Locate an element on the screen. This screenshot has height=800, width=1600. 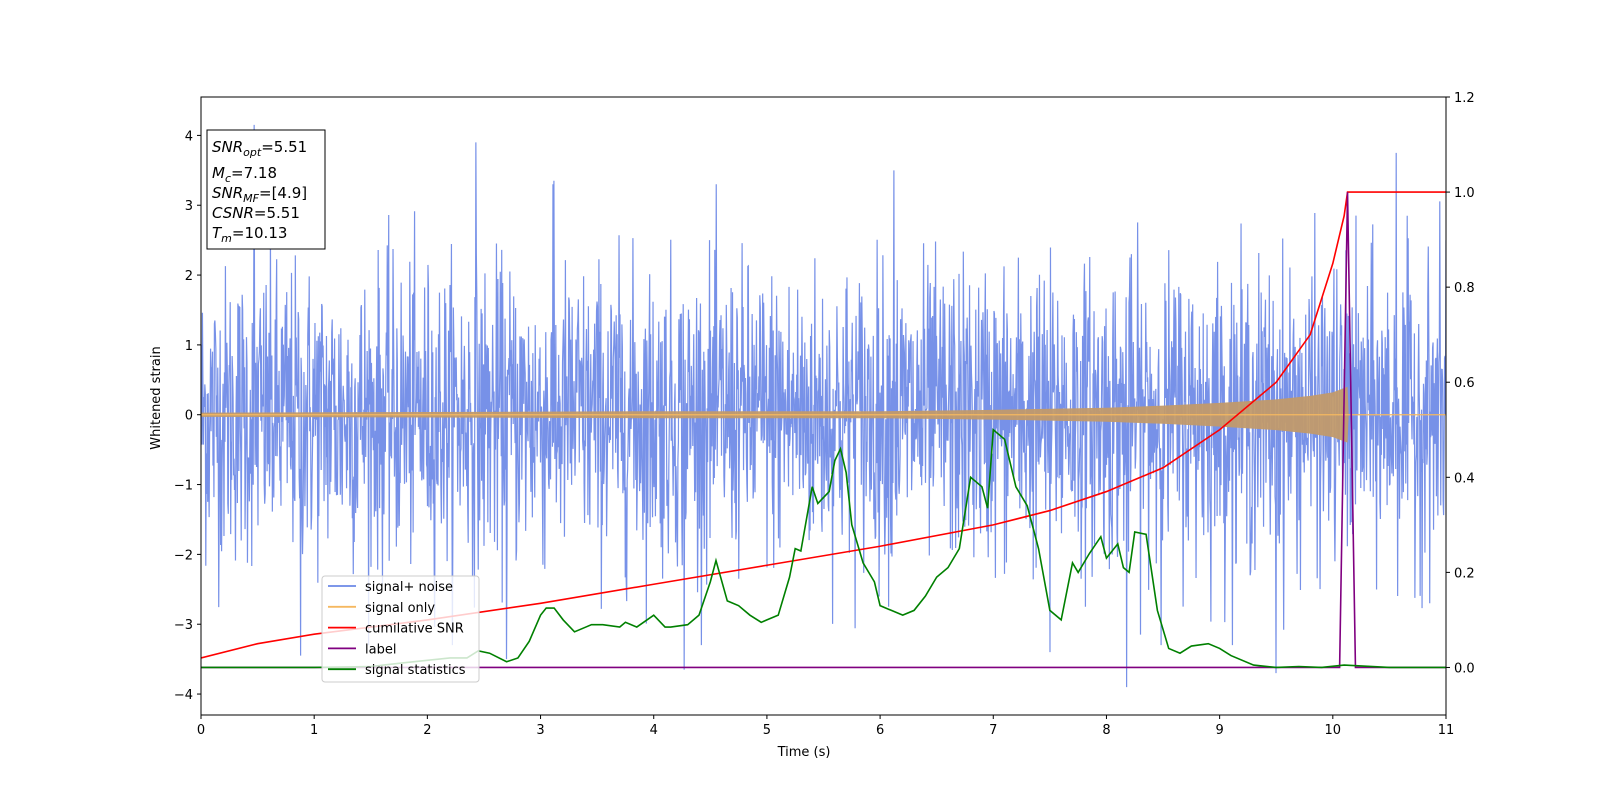
y2-tick-label: 0.2 is located at coordinates (1464, 573).